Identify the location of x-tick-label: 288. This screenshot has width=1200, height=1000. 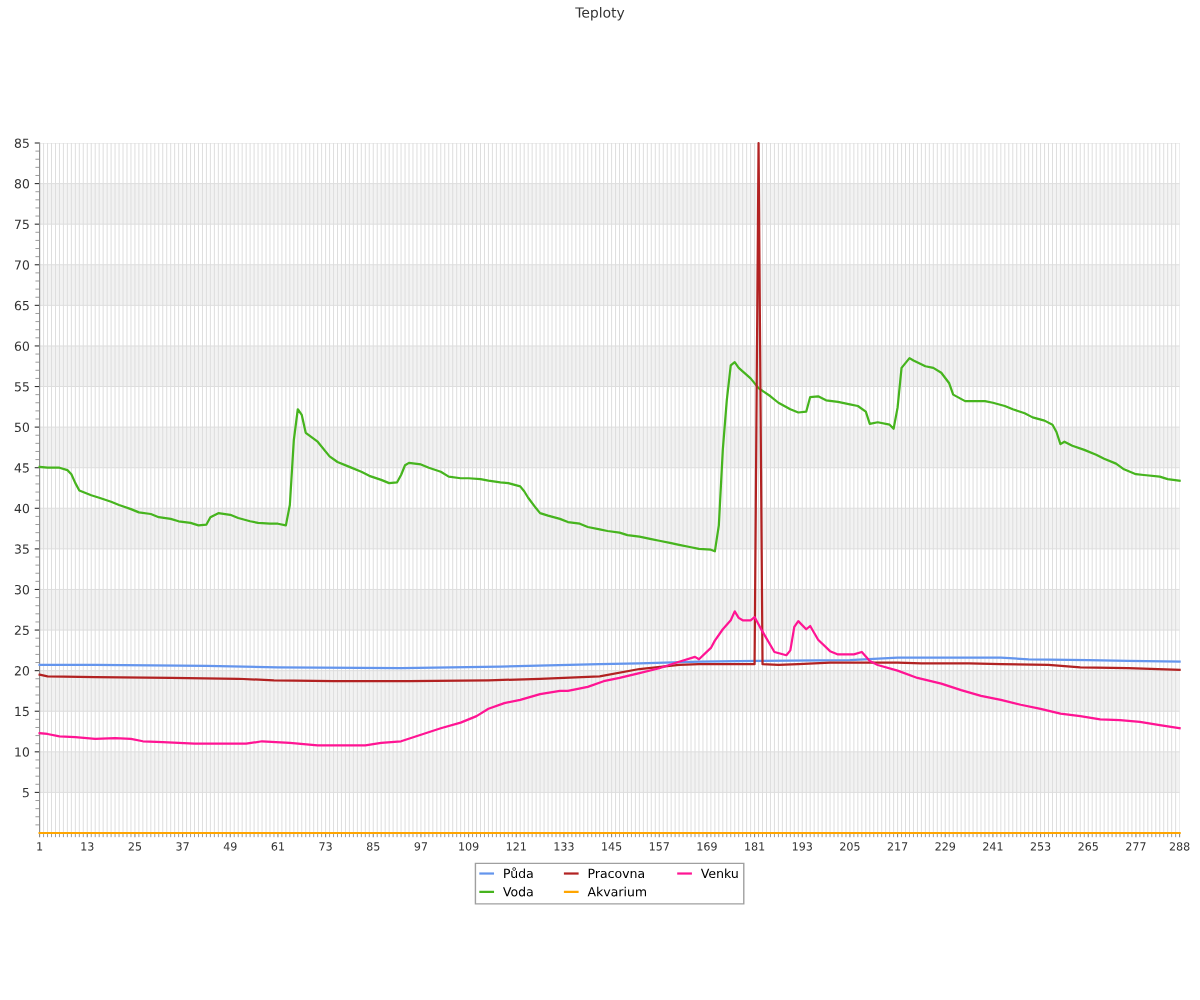
(1179, 846).